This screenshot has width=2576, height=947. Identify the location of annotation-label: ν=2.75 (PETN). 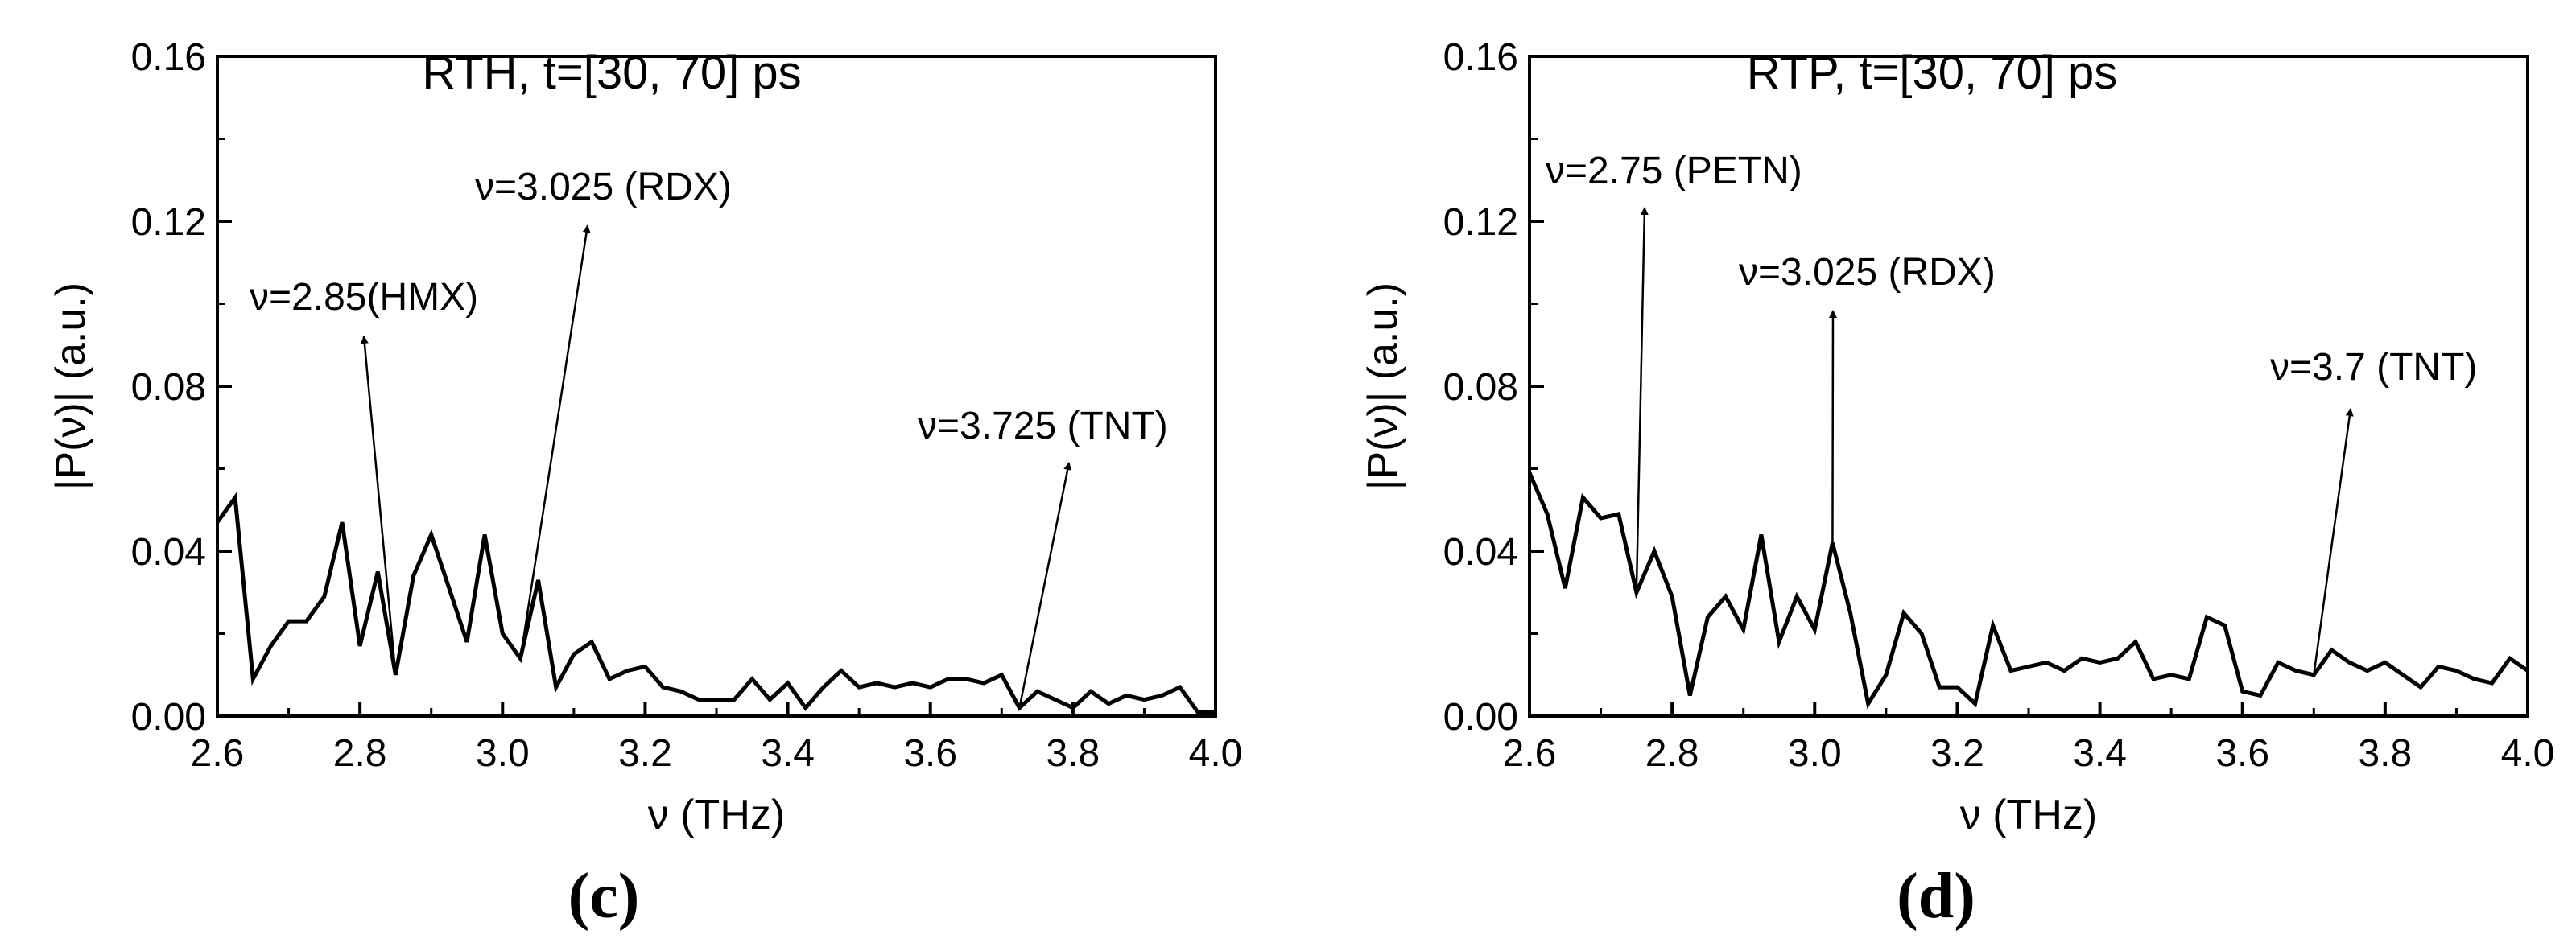
(1674, 171).